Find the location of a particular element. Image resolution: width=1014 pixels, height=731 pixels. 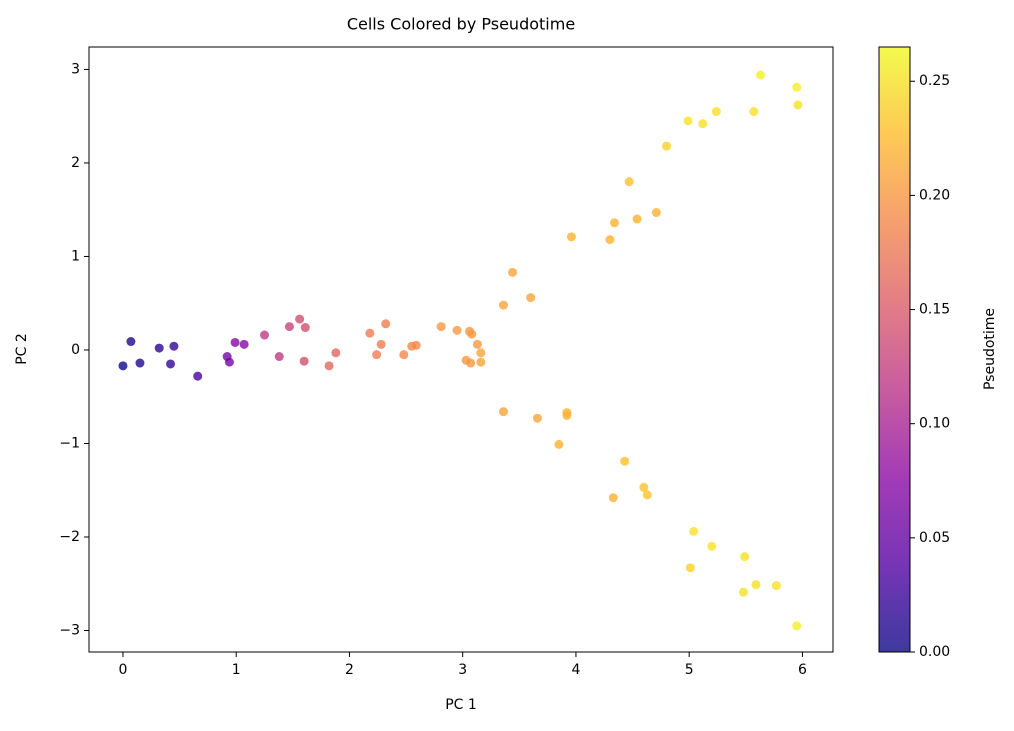

chart-title: Cells Colored by Pseudotime is located at coordinates (461, 24).